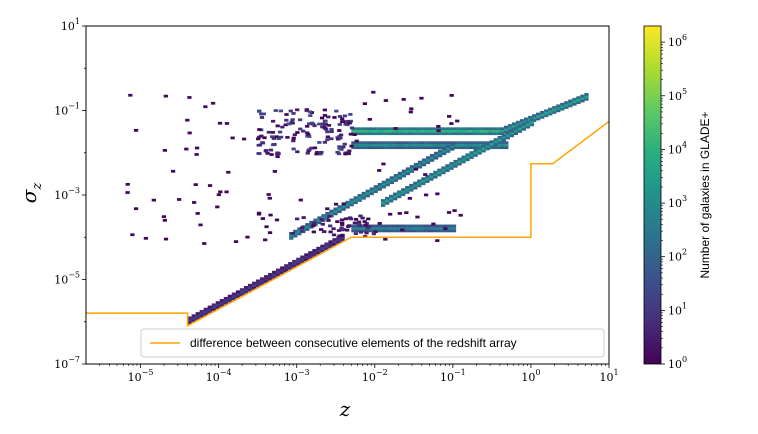  What do you see at coordinates (141, 376) in the screenshot?
I see `x-tick-label: 10−5` at bounding box center [141, 376].